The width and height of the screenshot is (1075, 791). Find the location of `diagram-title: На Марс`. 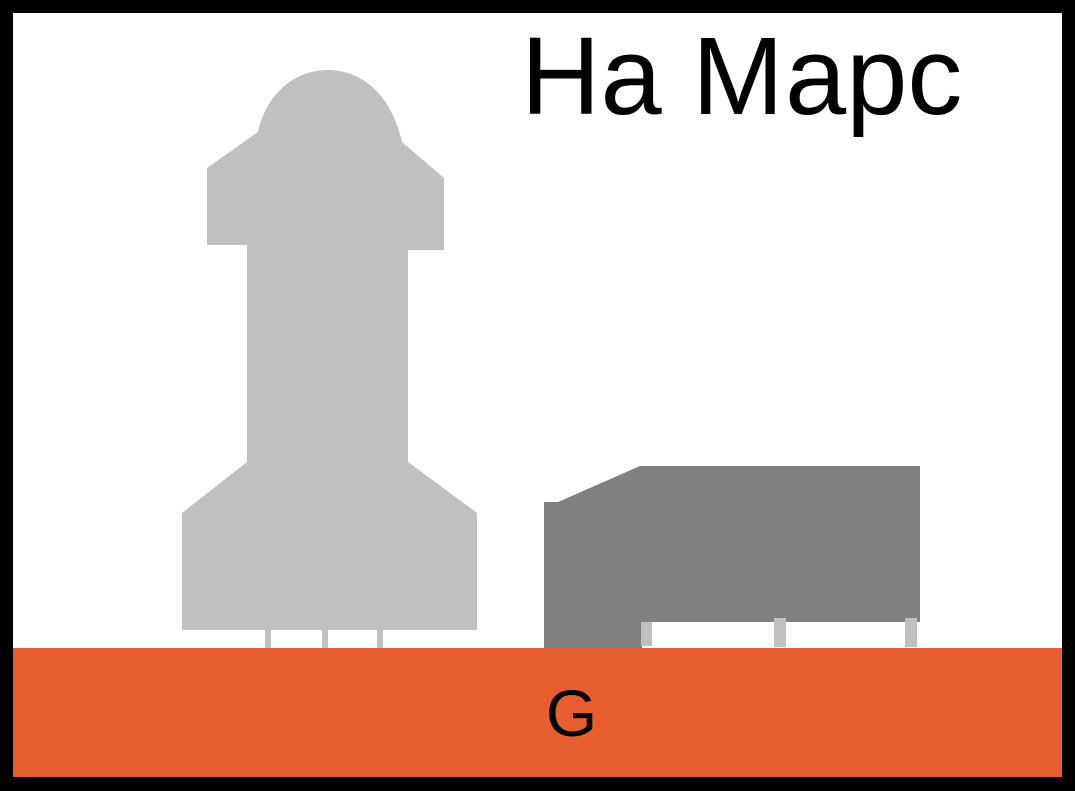

diagram-title: На Марс is located at coordinates (742, 76).